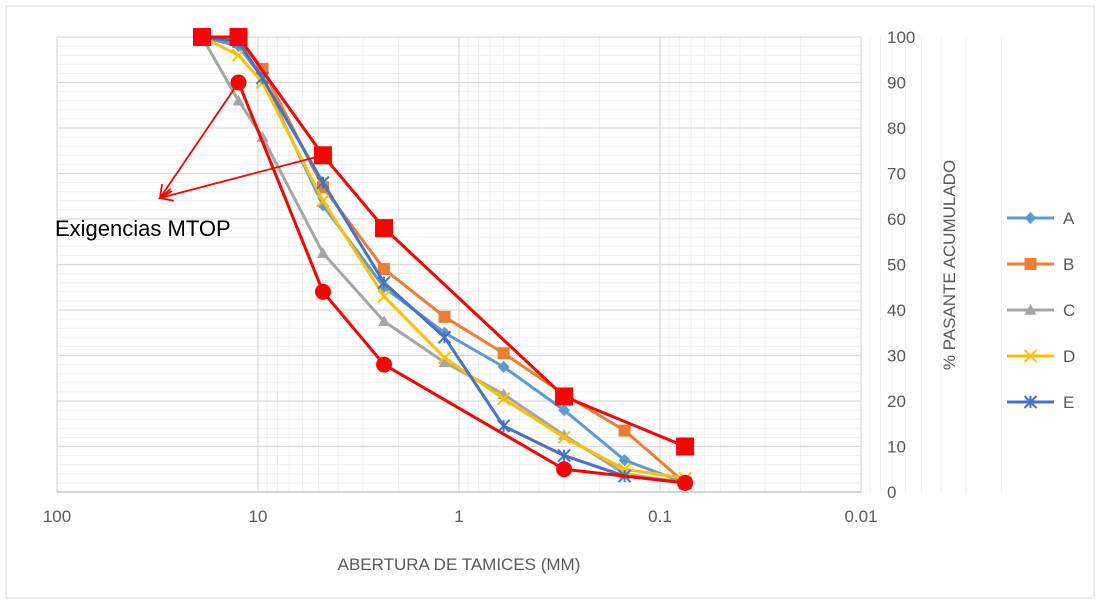 The width and height of the screenshot is (1101, 604). What do you see at coordinates (896, 310) in the screenshot?
I see `y-tick-label: 40` at bounding box center [896, 310].